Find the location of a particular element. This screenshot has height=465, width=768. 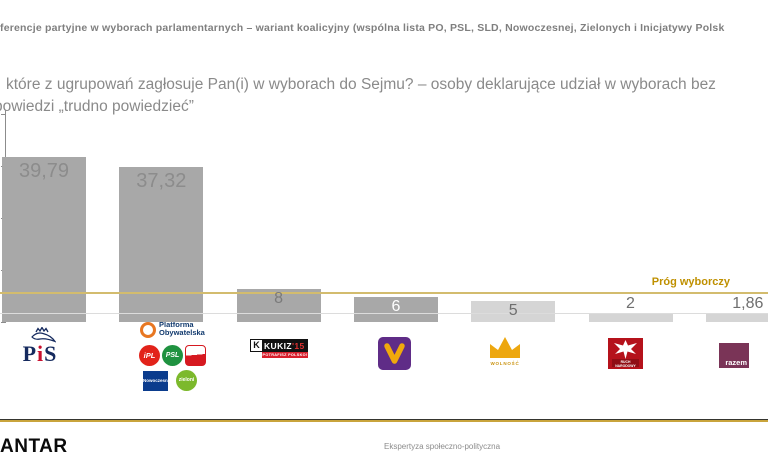

bar-ruch-narodowy is located at coordinates (630, 317).